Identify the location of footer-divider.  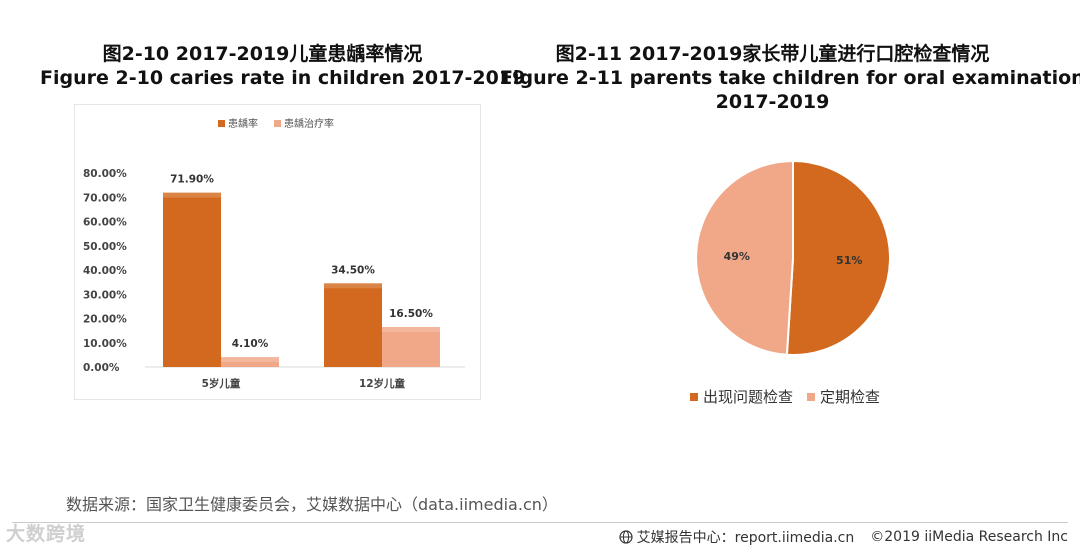
(540, 522).